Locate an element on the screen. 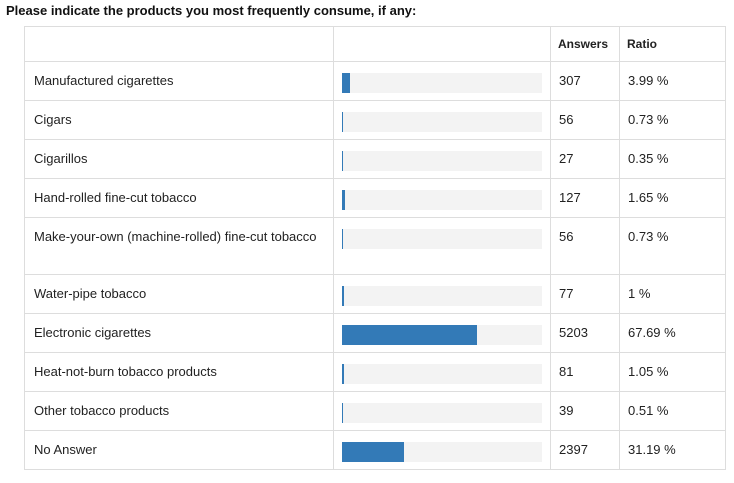 Image resolution: width=734 pixels, height=483 pixels. table-row: Manufactured cigarettes 307 3.99 % is located at coordinates (375, 81).